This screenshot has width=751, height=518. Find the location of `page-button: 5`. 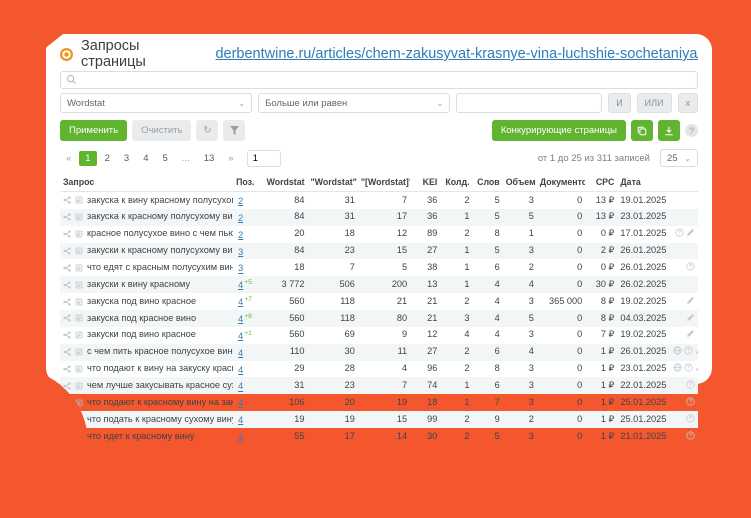

page-button: 5 is located at coordinates (165, 158).